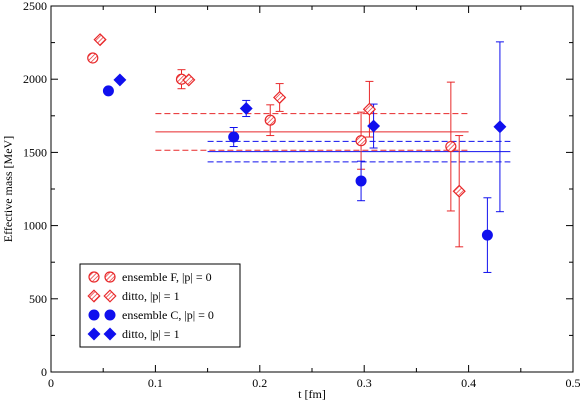 This screenshot has height=404, width=581. Describe the element at coordinates (312, 394) in the screenshot. I see `x-axis-label: t [fm]` at that location.